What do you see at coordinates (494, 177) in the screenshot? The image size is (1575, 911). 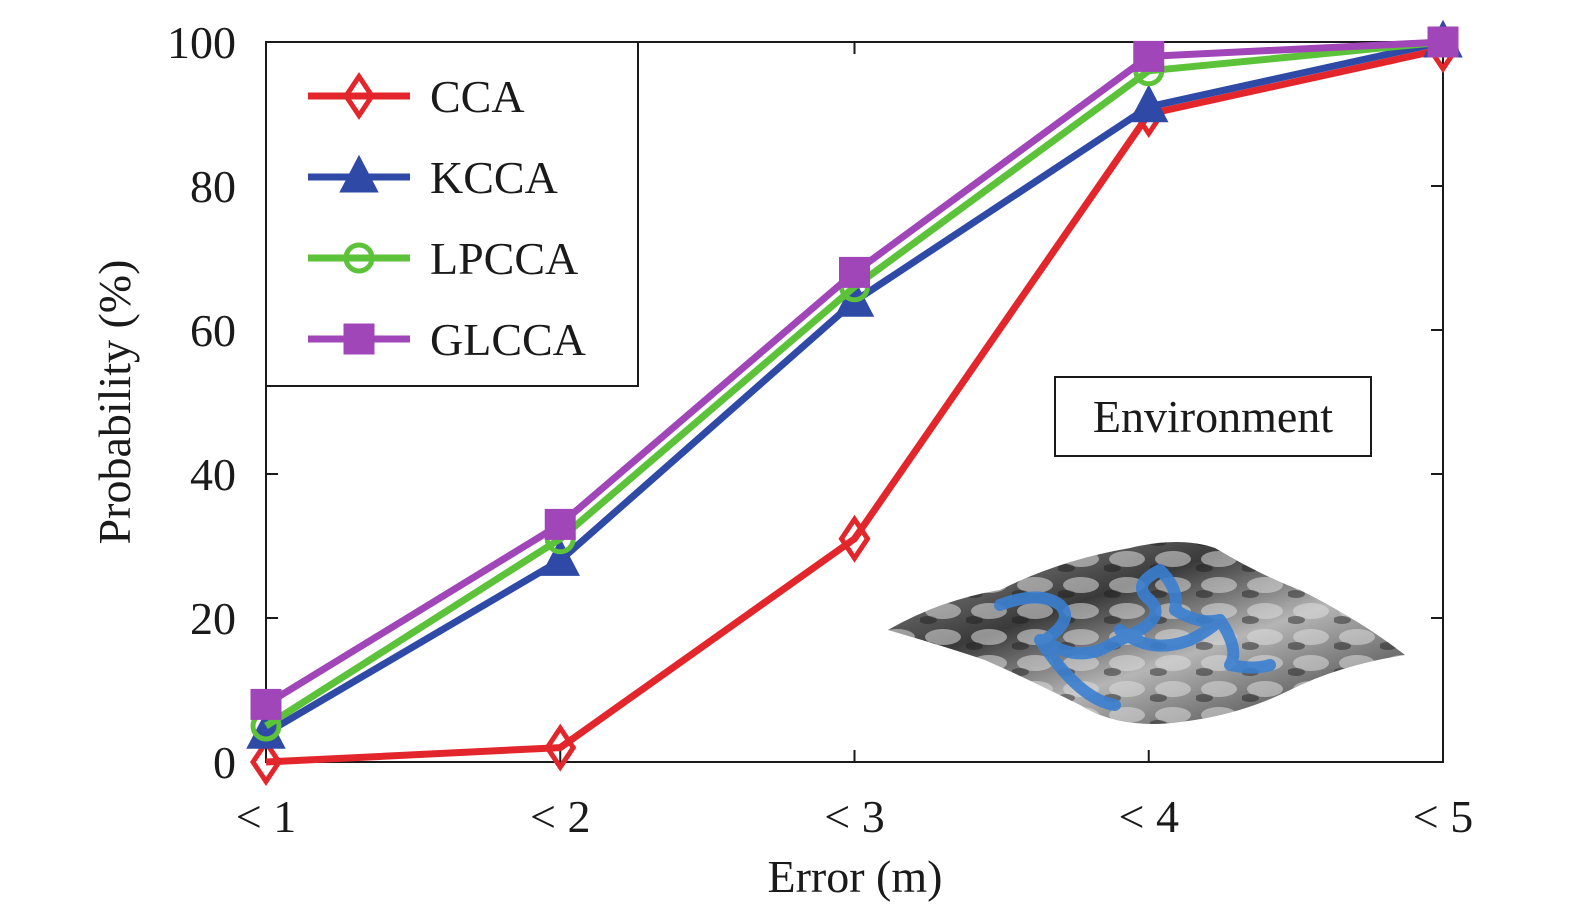 I see `legend-label-kcca: KCCA` at bounding box center [494, 177].